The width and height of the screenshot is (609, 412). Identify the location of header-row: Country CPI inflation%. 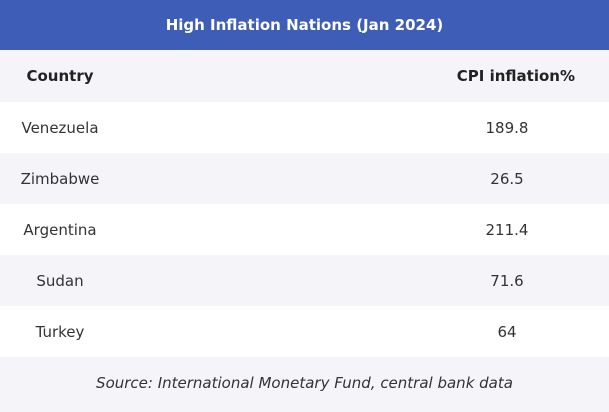
(304, 76).